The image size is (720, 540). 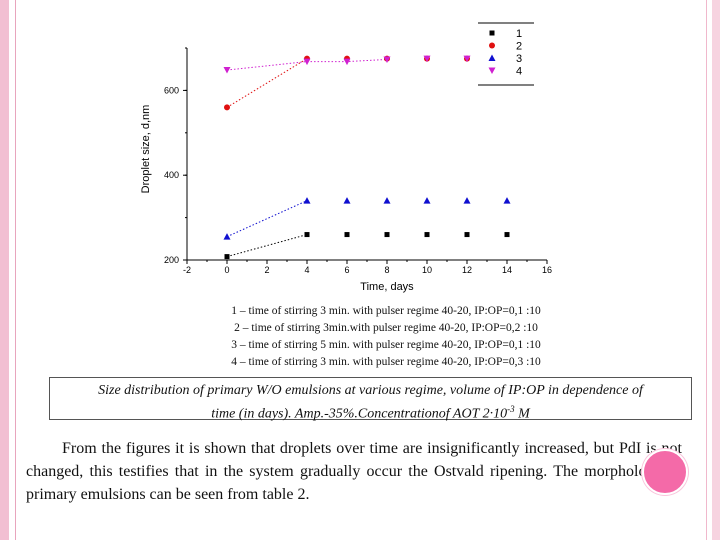 I want to click on left-decorative-stripe, so click(x=4, y=270).